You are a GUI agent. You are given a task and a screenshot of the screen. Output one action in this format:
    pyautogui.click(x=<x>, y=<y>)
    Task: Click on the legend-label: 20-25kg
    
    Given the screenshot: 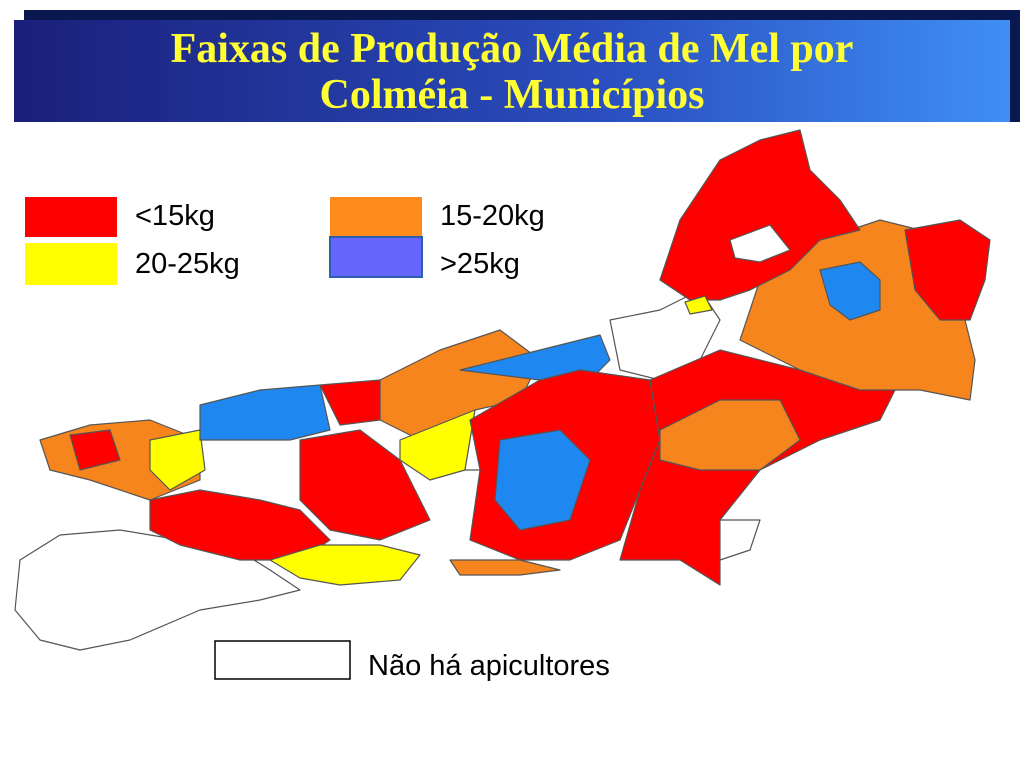 What is the action you would take?
    pyautogui.click(x=187, y=264)
    